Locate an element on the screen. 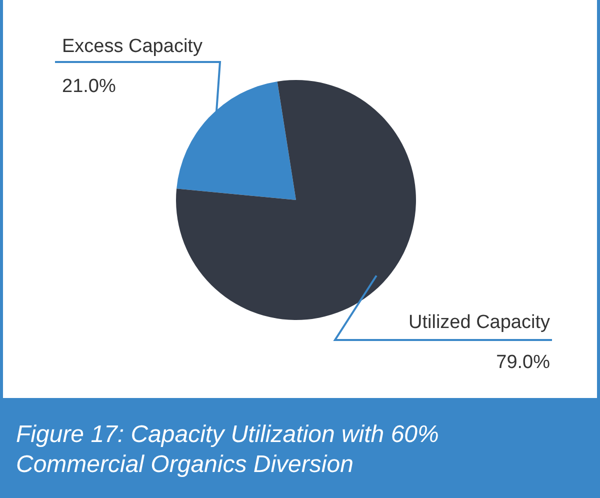  data-label: 79.0% is located at coordinates (523, 362).